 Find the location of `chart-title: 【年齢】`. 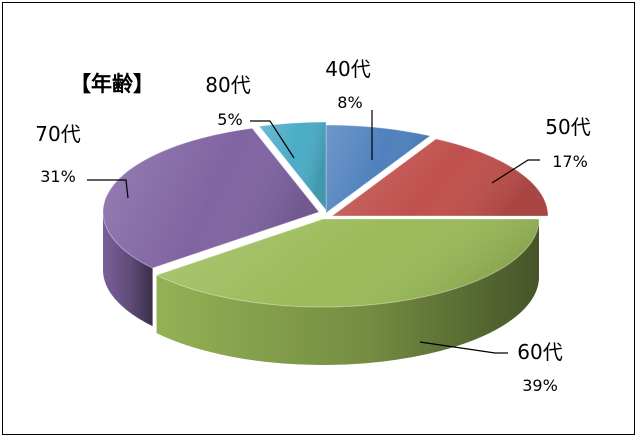

chart-title: 【年齢】 is located at coordinates (112, 84).